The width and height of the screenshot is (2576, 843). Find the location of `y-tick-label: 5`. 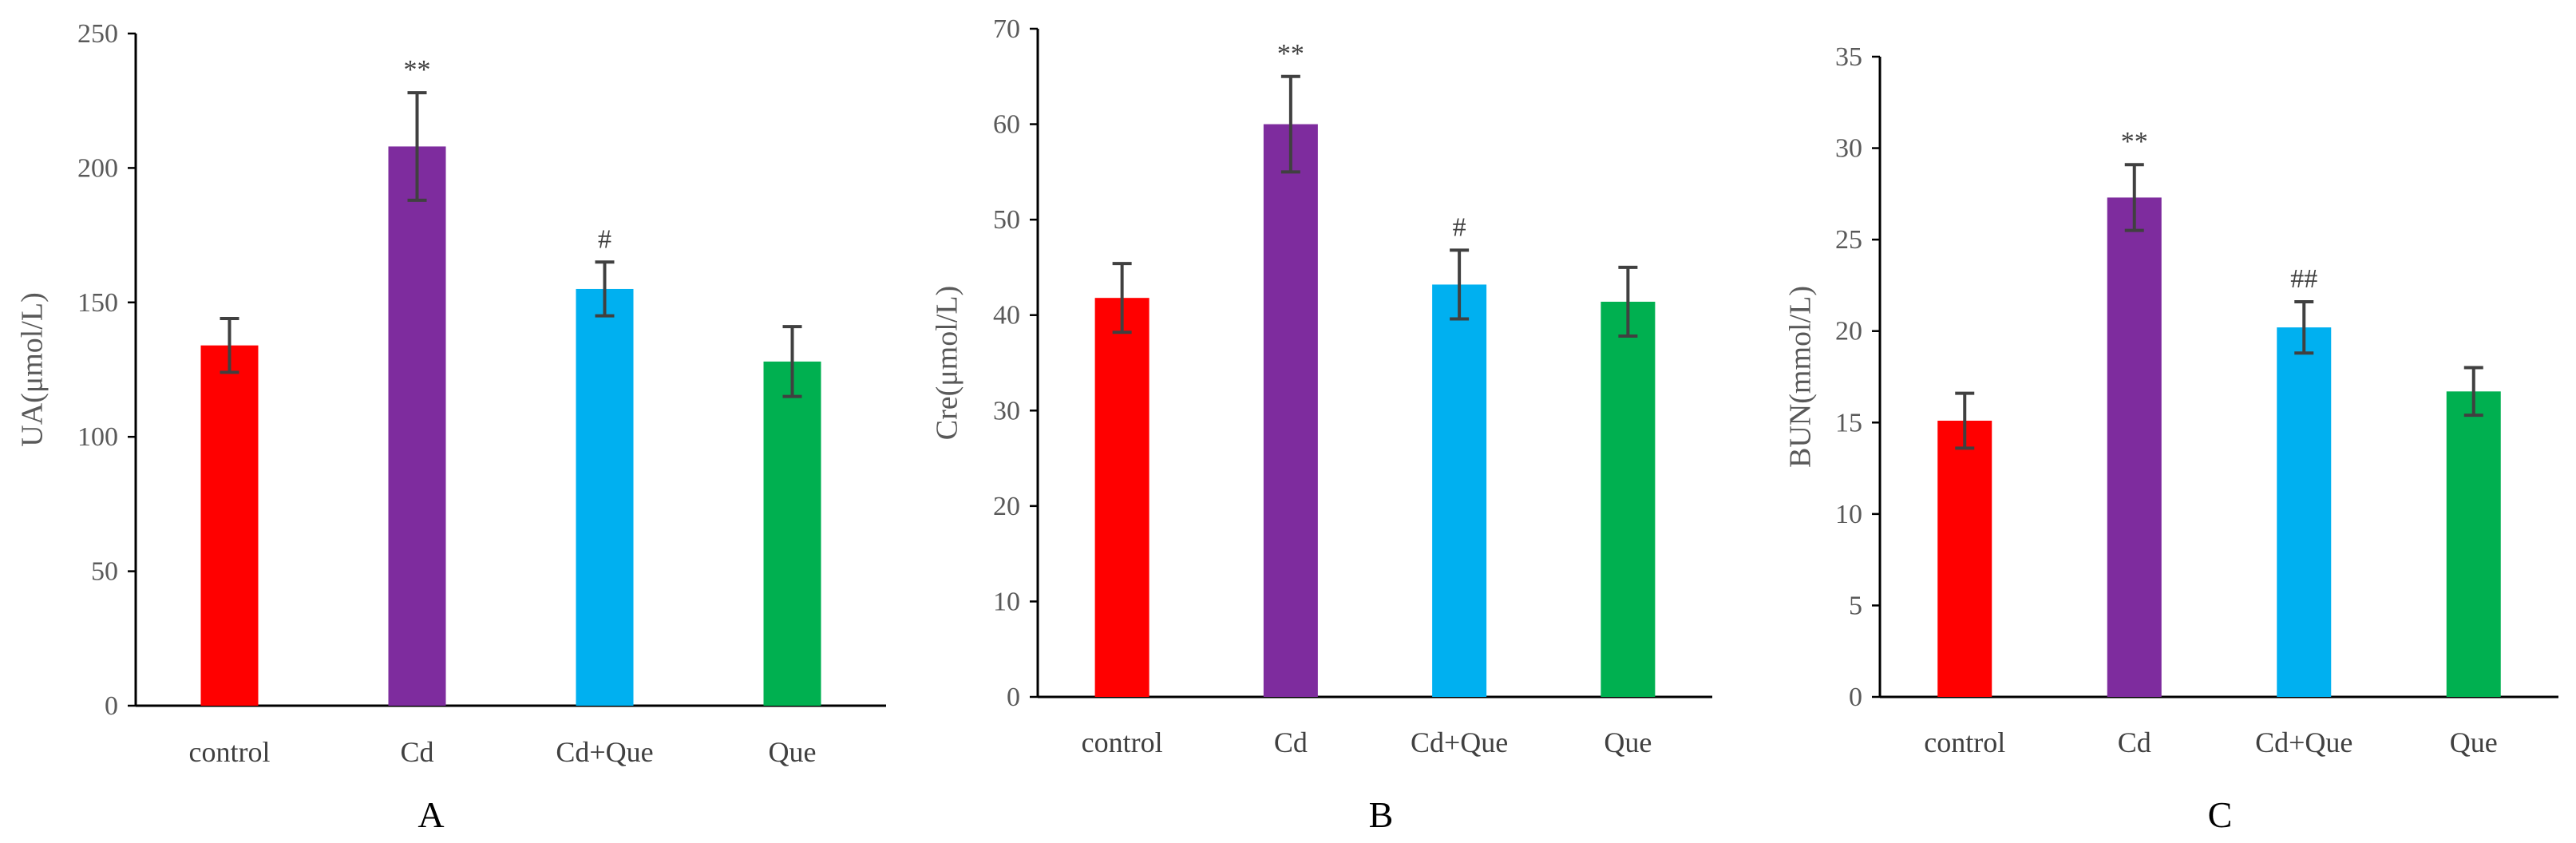

y-tick-label: 5 is located at coordinates (1856, 605).